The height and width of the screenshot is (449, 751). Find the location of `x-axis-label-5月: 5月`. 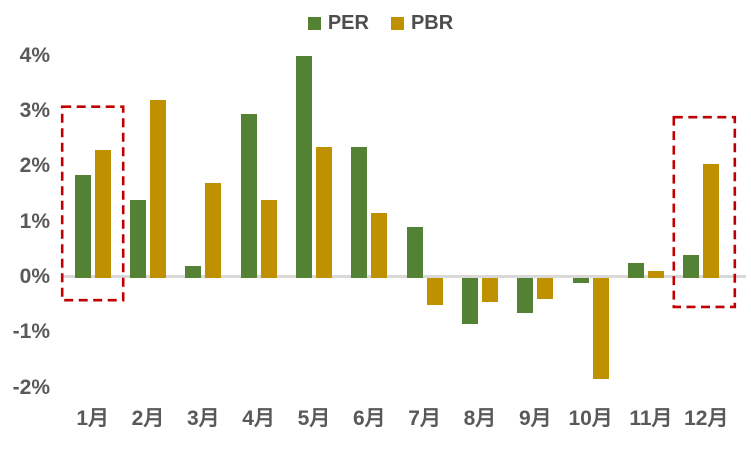

x-axis-label-5月: 5月 is located at coordinates (314, 418).